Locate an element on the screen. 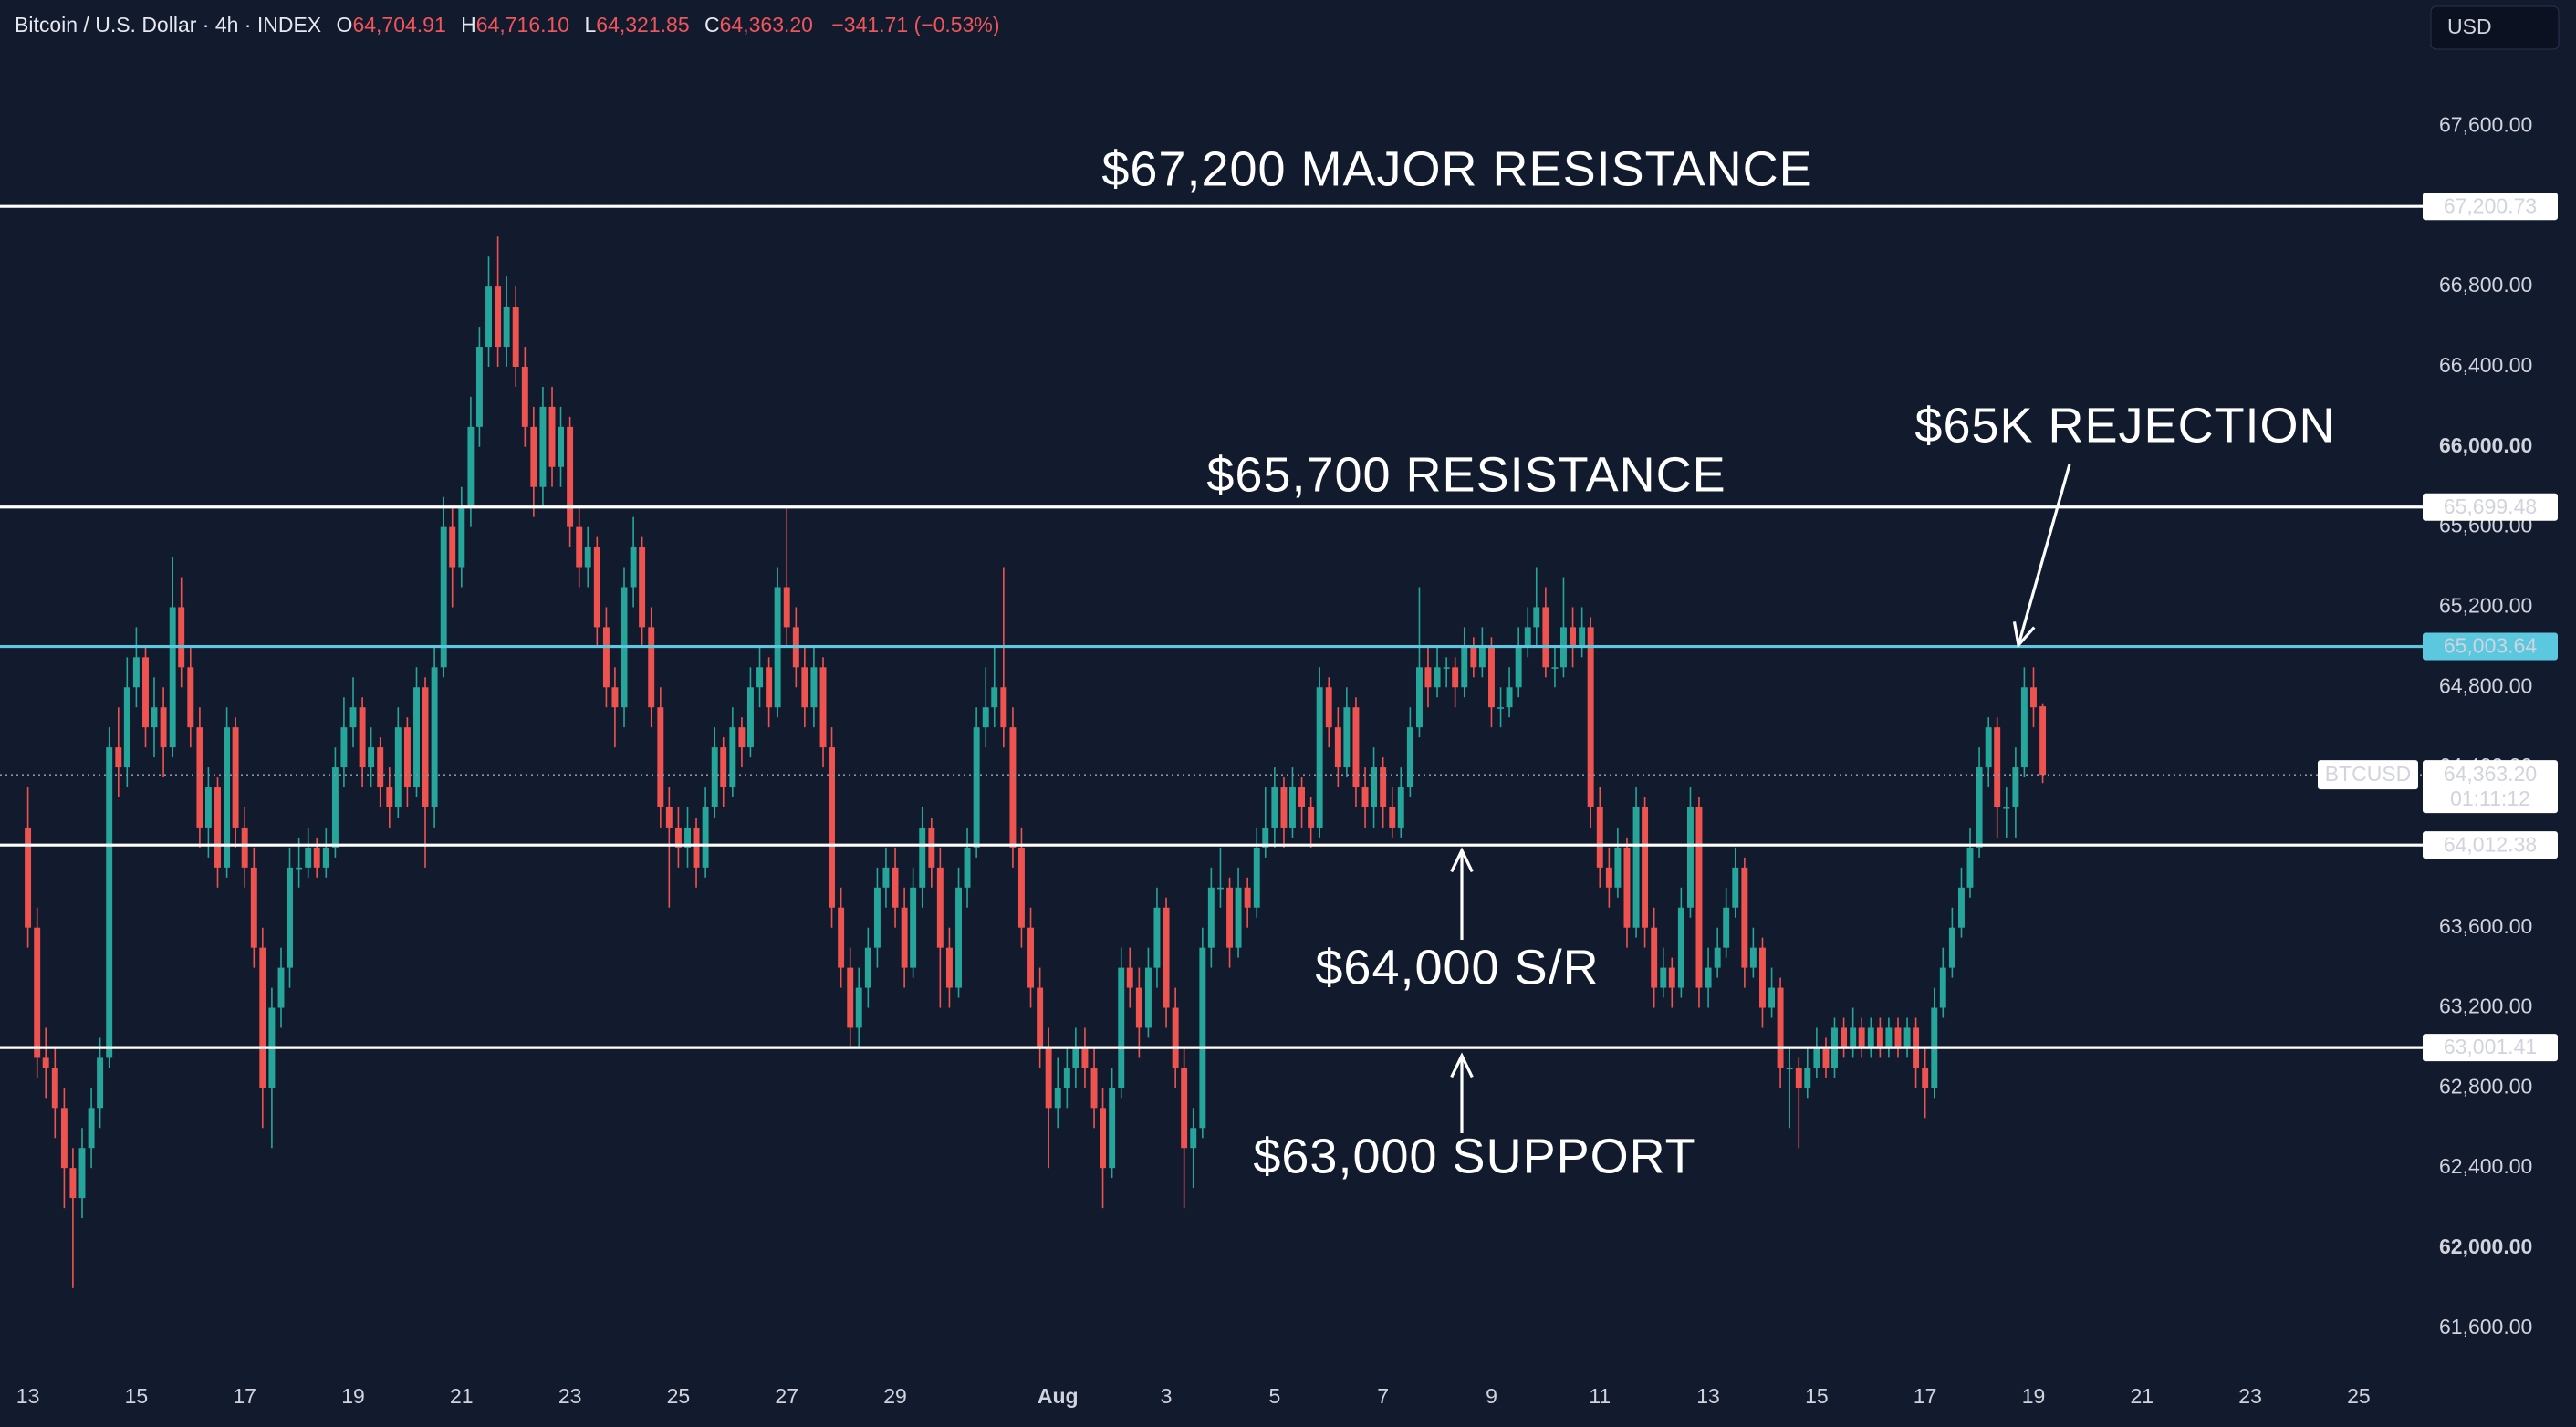  y-tick-label: 66,800.00 is located at coordinates (2485, 285).